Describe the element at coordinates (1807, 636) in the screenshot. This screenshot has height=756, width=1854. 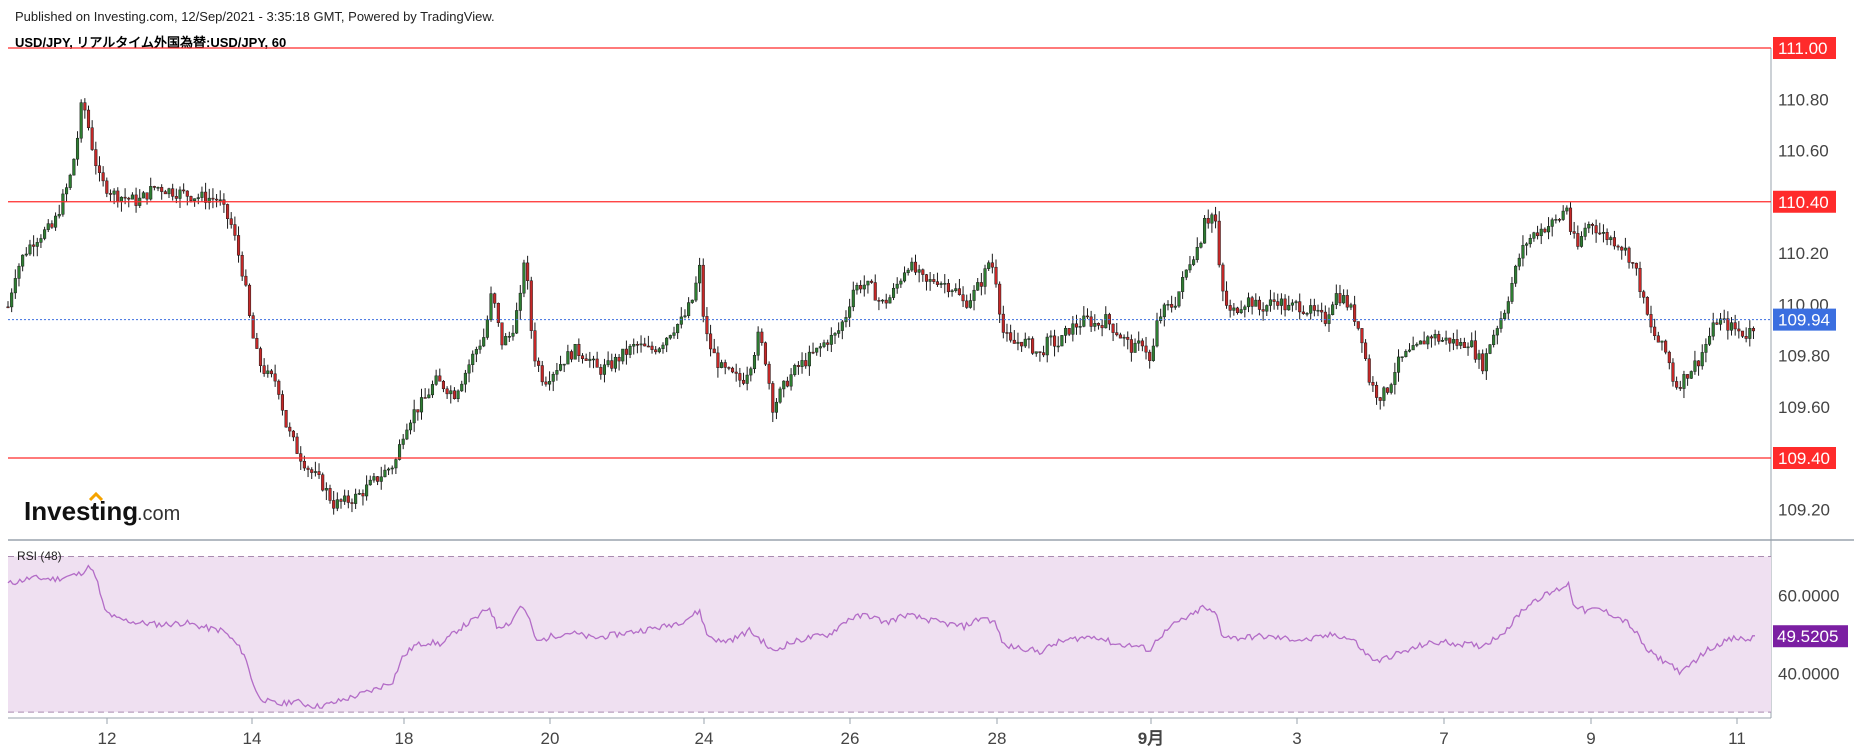
I see `rsi-current-label: 49.5205` at that location.